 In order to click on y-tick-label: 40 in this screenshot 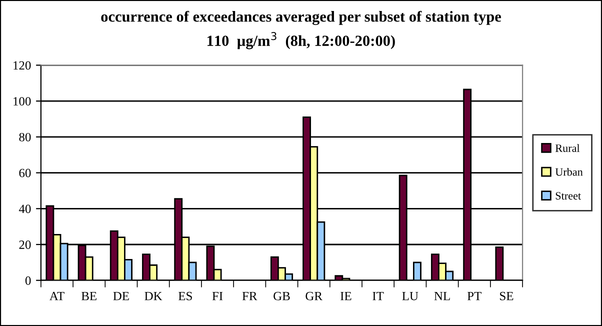, I will do `click(24, 209)`.